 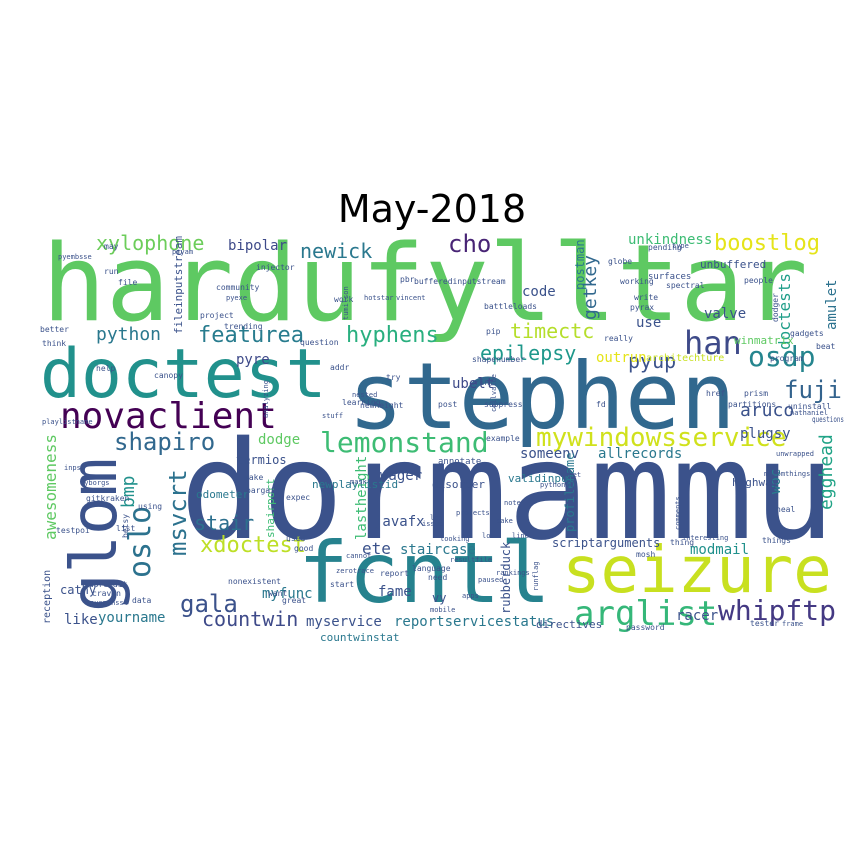 What do you see at coordinates (733, 264) in the screenshot?
I see `cloud-word: unbuffered` at bounding box center [733, 264].